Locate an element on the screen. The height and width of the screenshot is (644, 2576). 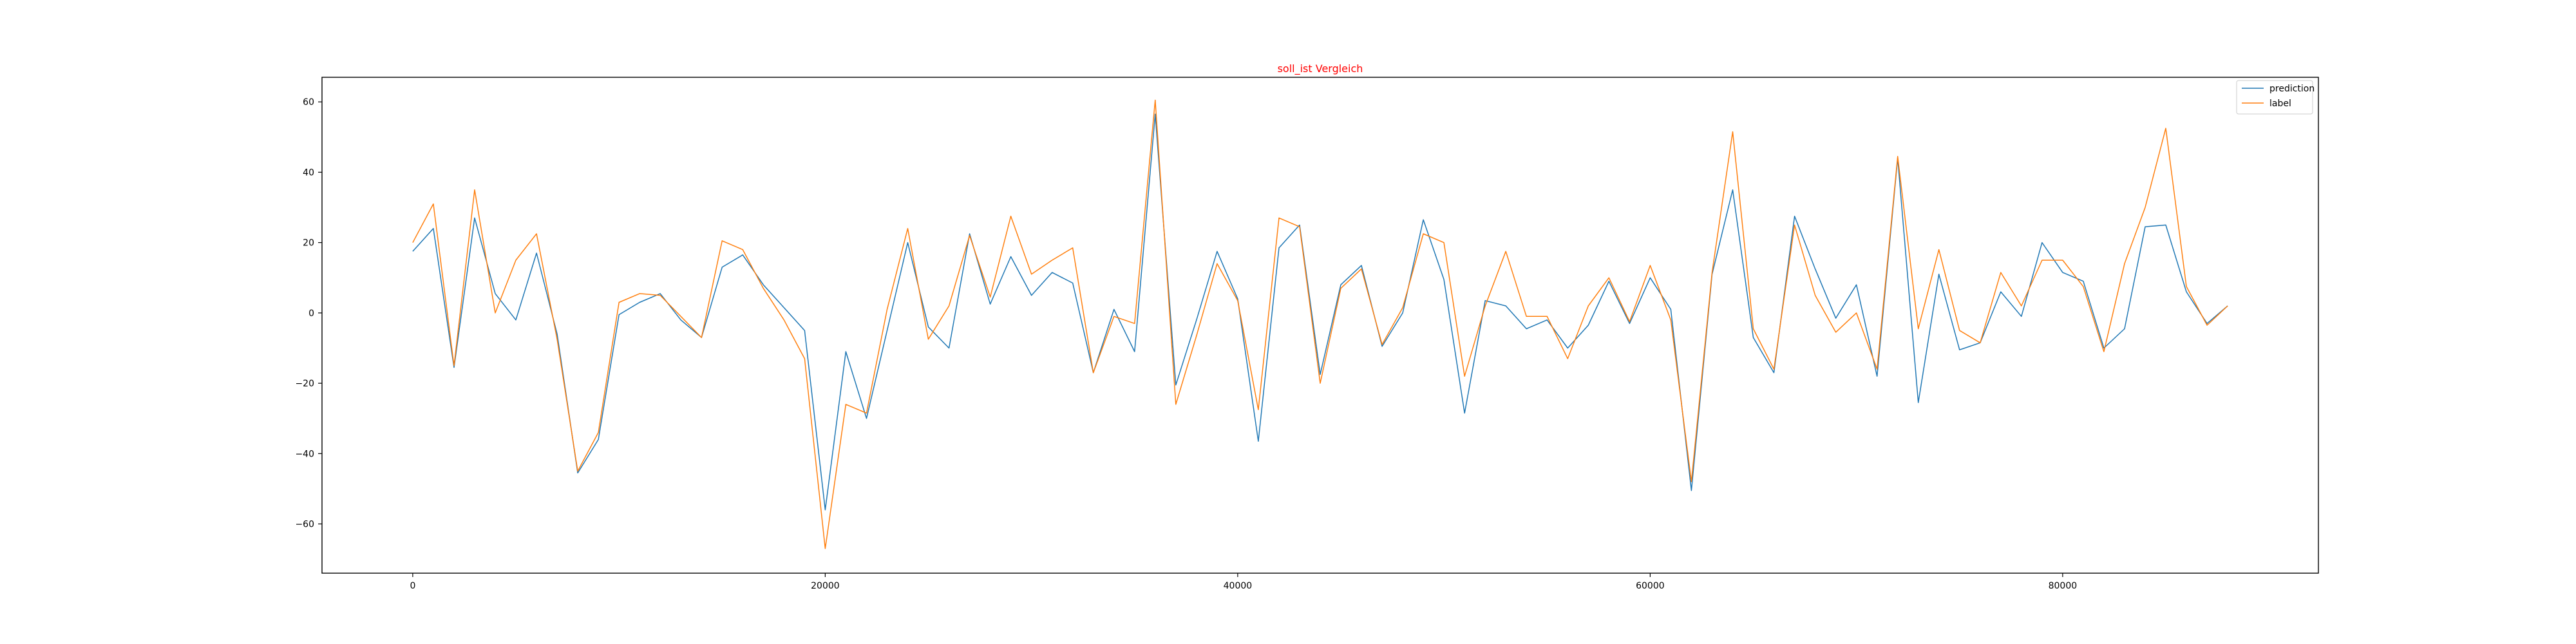
legend: prediction label is located at coordinates (2275, 97).